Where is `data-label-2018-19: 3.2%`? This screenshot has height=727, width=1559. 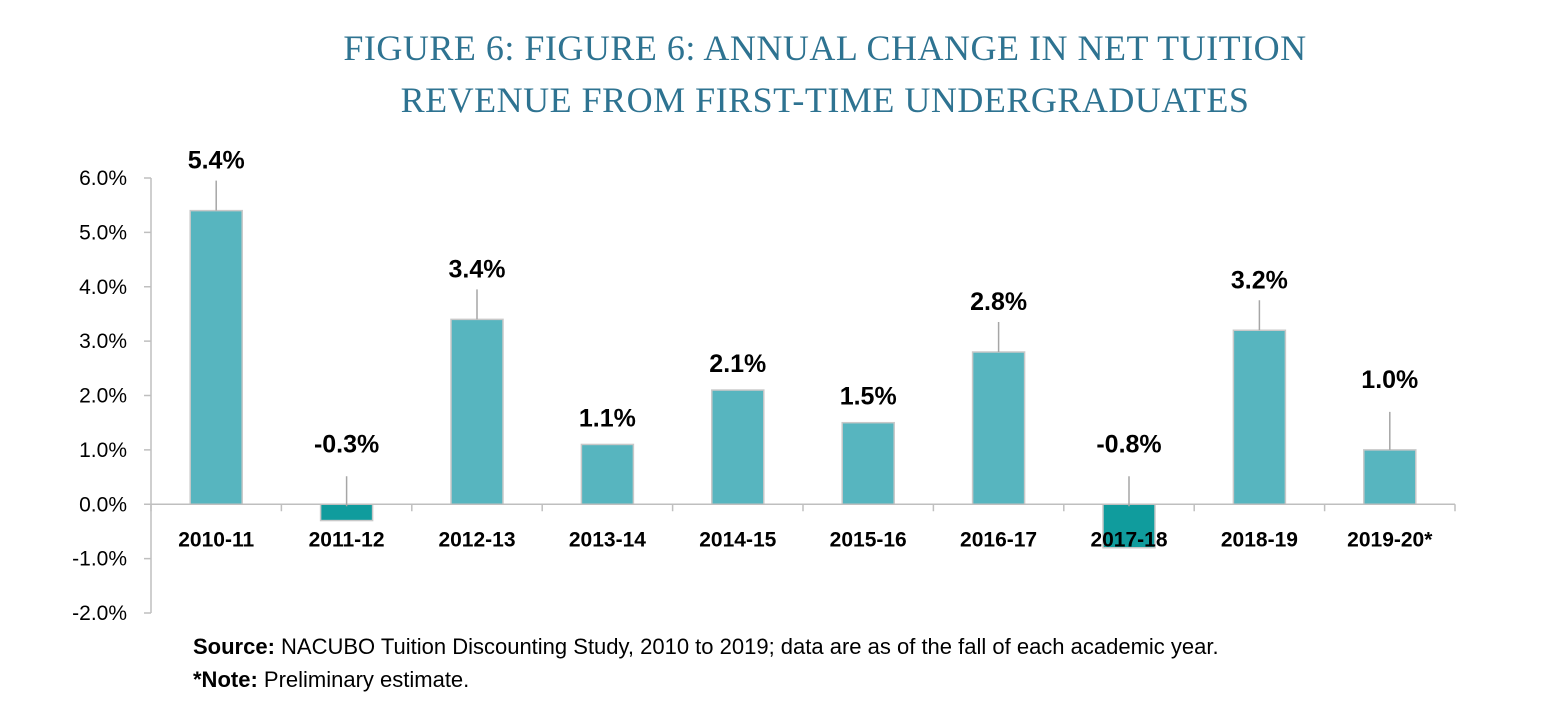
data-label-2018-19: 3.2% is located at coordinates (1259, 280).